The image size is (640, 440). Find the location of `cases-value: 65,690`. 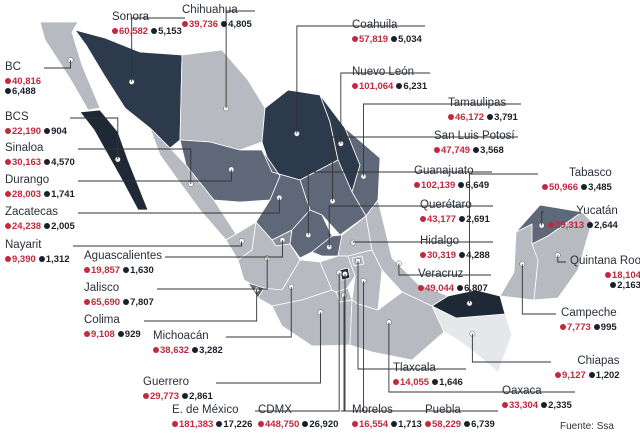

cases-value: 65,690 is located at coordinates (102, 302).